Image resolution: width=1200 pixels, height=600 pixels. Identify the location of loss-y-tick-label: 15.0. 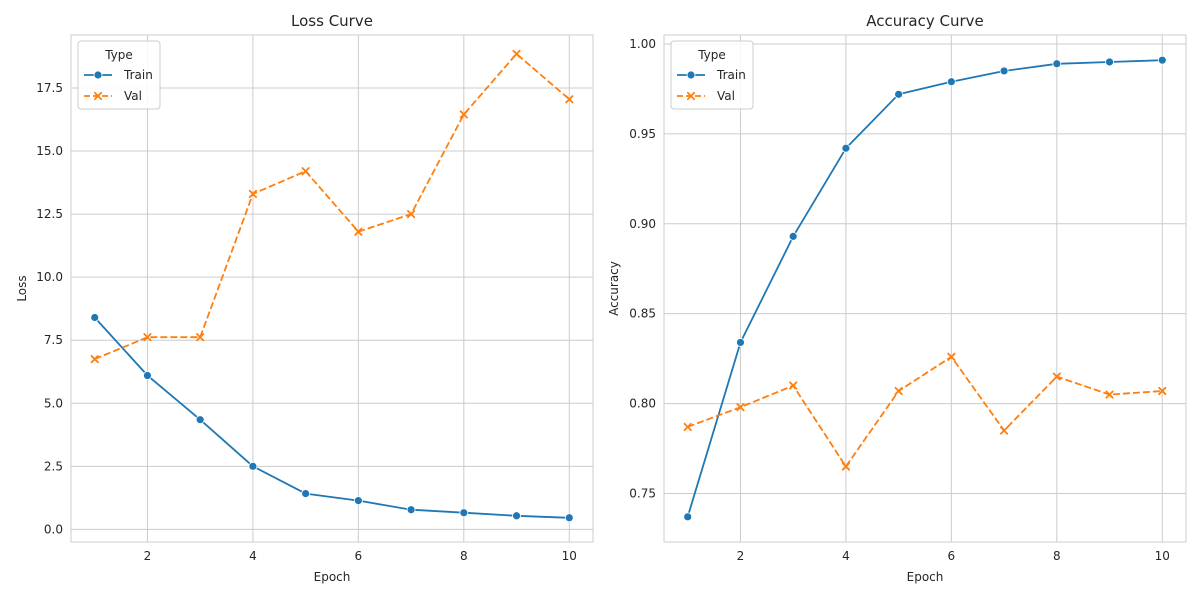
(49, 151).